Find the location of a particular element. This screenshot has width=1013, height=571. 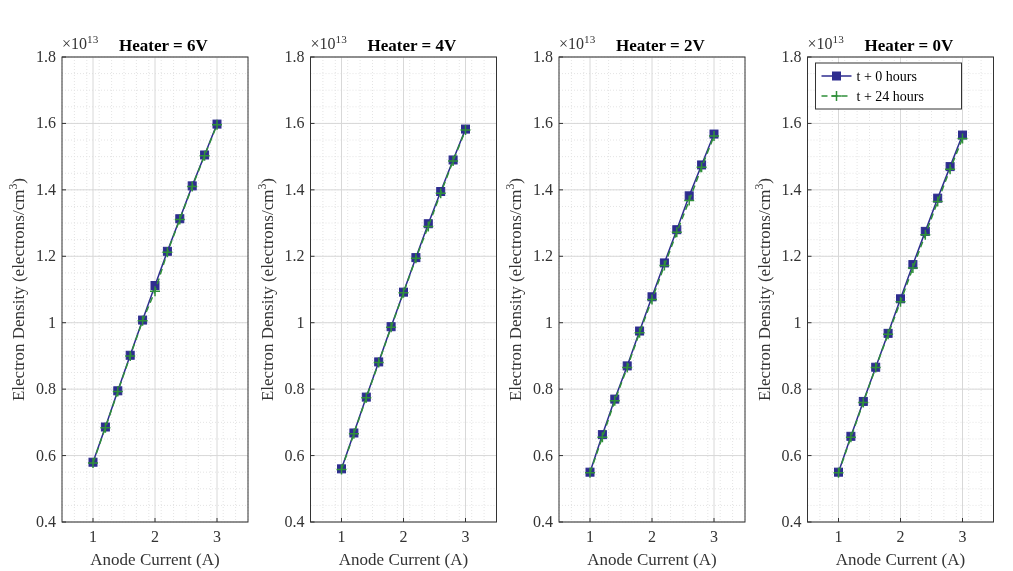

chart-title: Heater = 0V is located at coordinates (909, 45).